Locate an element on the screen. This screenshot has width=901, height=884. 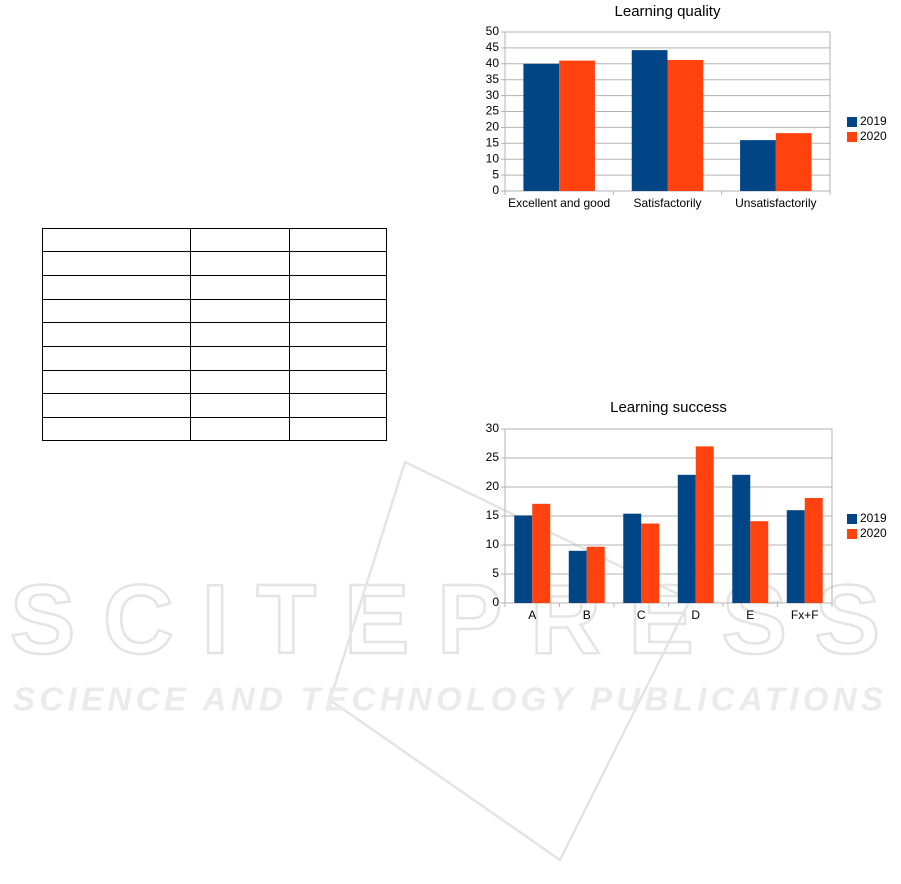
x-label-box: A is located at coordinates (532, 615).